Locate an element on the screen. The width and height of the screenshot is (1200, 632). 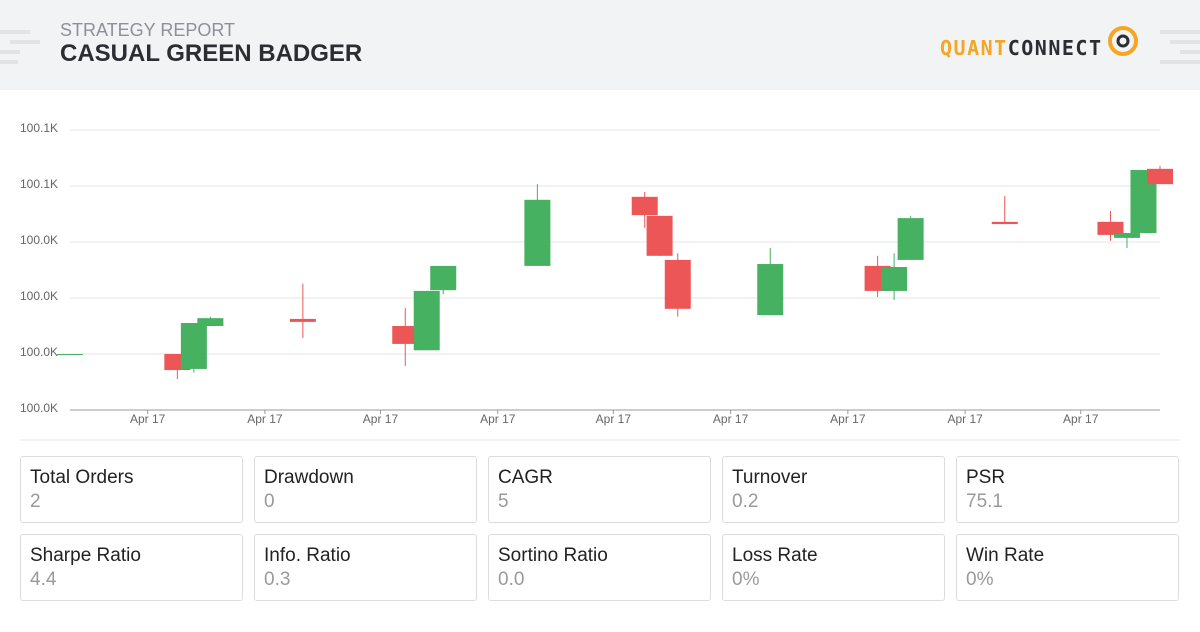
metric-card: Loss Rate 0% is located at coordinates (833, 567).